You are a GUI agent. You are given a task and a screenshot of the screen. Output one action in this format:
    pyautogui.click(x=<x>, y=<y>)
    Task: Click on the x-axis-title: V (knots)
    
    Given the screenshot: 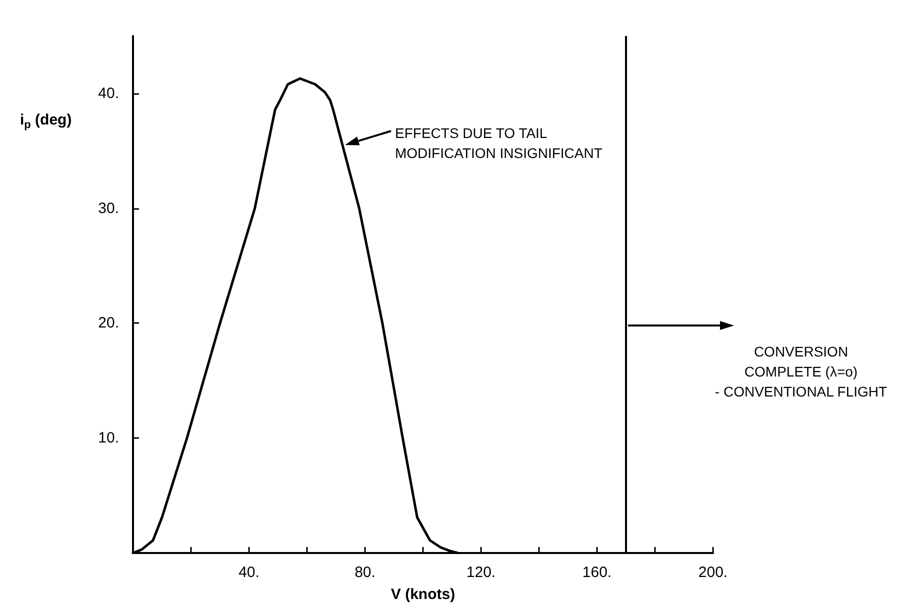 What is the action you would take?
    pyautogui.click(x=423, y=594)
    